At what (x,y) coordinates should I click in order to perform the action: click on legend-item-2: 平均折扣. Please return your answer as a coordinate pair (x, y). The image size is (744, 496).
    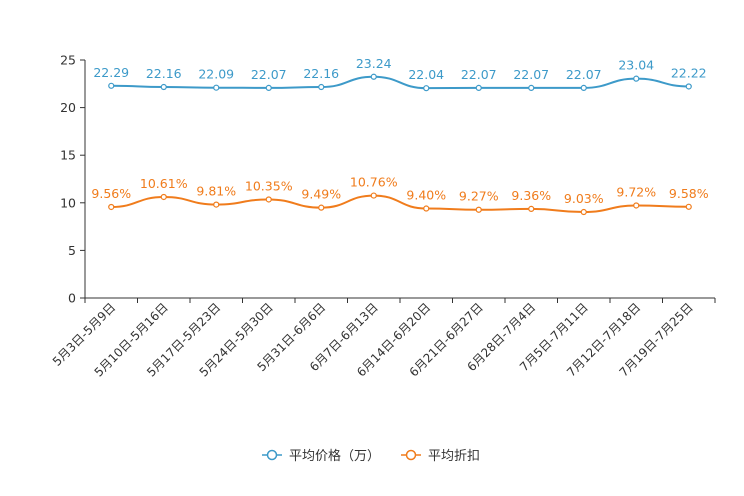
    Looking at the image, I should click on (440, 456).